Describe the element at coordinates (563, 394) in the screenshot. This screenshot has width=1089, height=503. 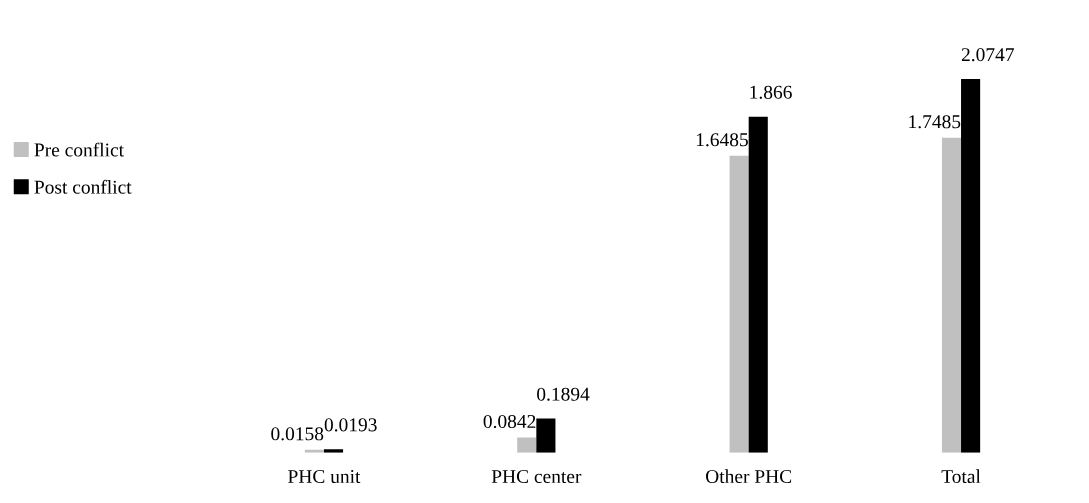
I see `data-label: 0.1894` at that location.